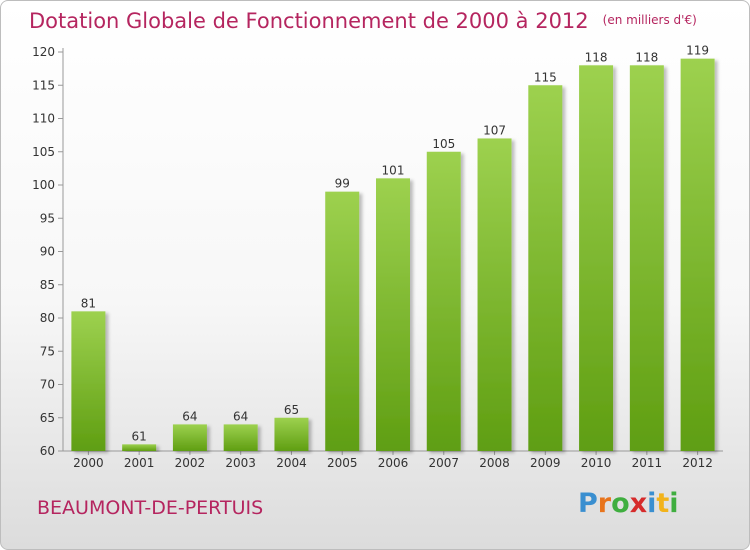 The width and height of the screenshot is (750, 550). Describe the element at coordinates (647, 463) in the screenshot. I see `x-tick-label: 2011` at that location.